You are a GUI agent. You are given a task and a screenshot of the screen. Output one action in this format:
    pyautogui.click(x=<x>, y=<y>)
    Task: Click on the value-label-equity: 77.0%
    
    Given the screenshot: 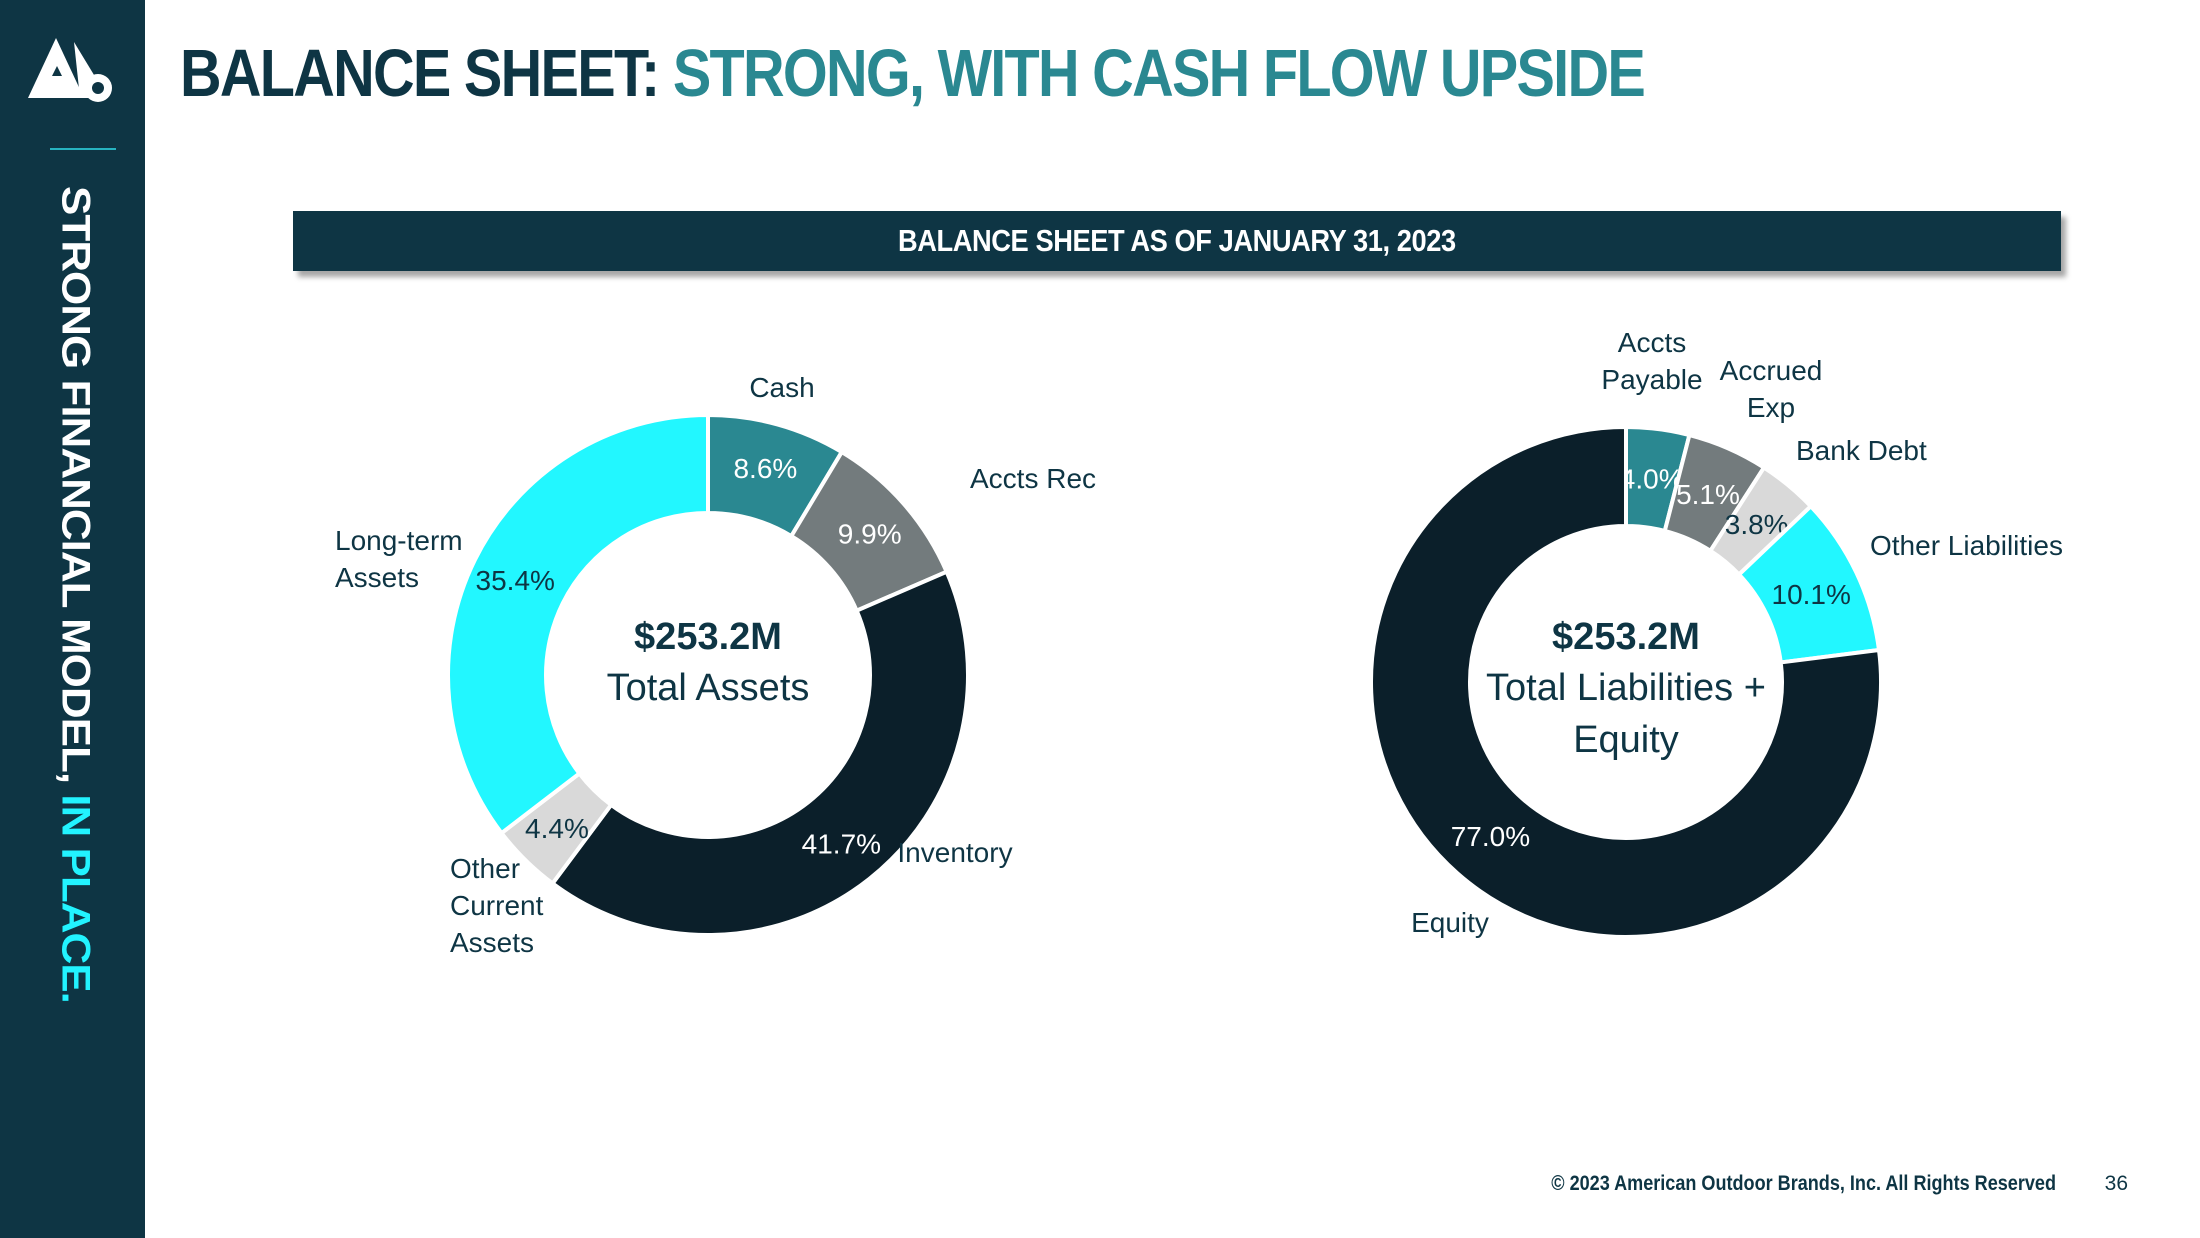 What is the action you would take?
    pyautogui.click(x=1490, y=836)
    